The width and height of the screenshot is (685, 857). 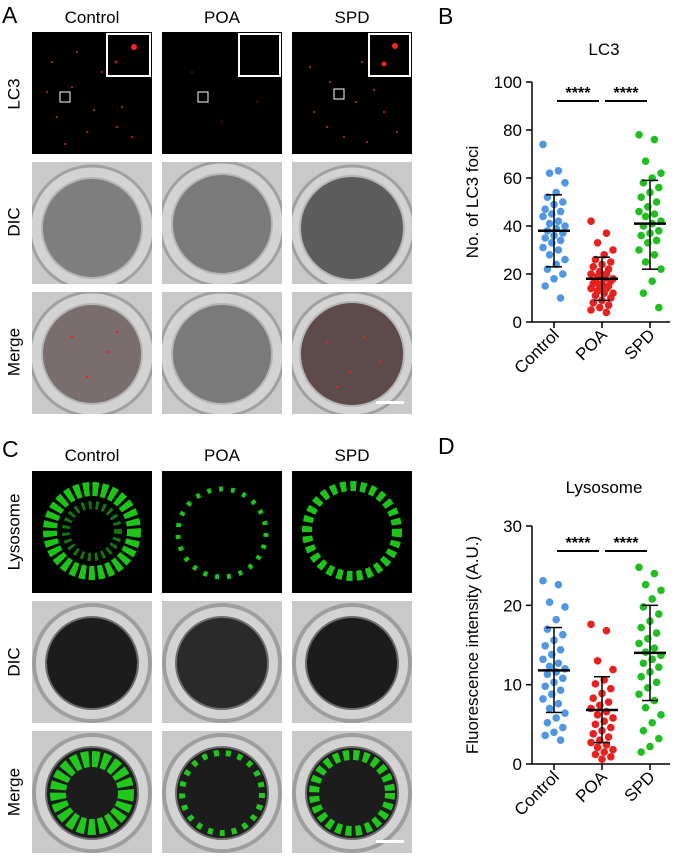 I want to click on dic-c-spd-image, so click(x=352, y=662).